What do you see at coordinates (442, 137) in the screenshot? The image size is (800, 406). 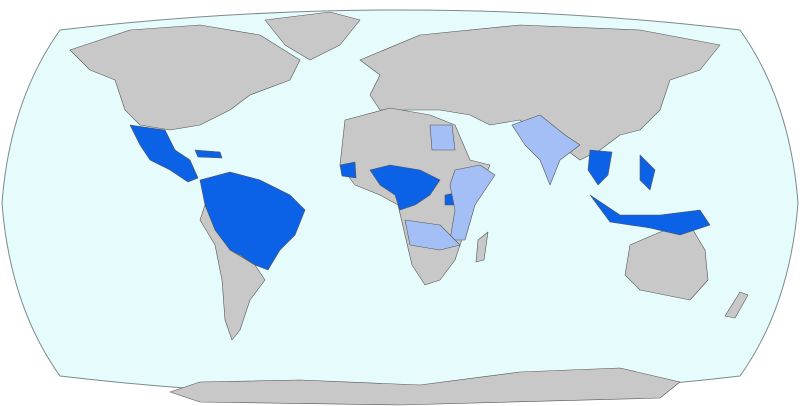 I see `egypt` at bounding box center [442, 137].